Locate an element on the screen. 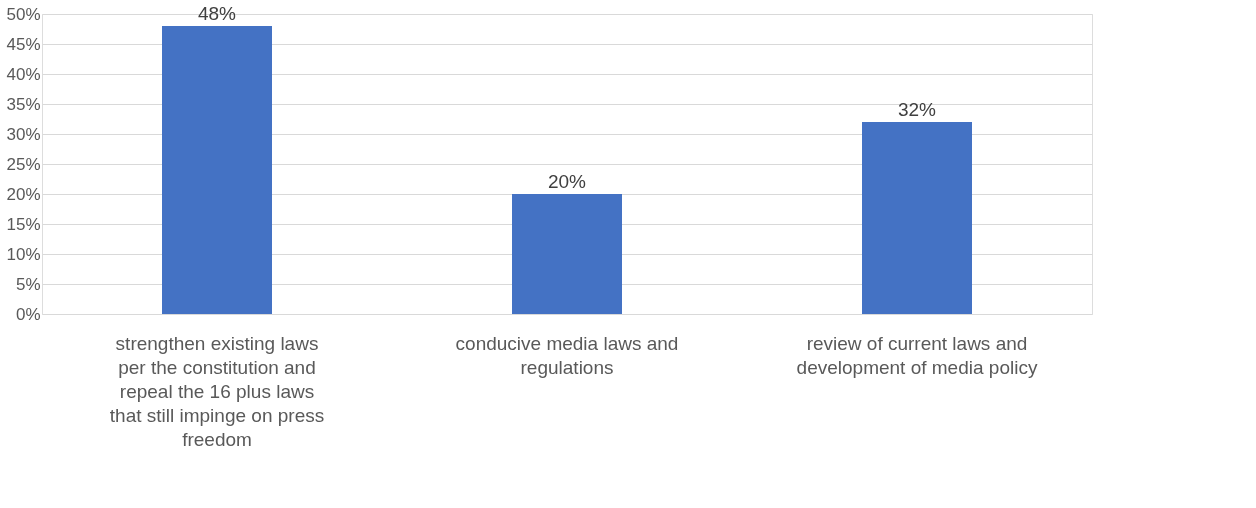  y-tick-label: 15% is located at coordinates (23, 224).